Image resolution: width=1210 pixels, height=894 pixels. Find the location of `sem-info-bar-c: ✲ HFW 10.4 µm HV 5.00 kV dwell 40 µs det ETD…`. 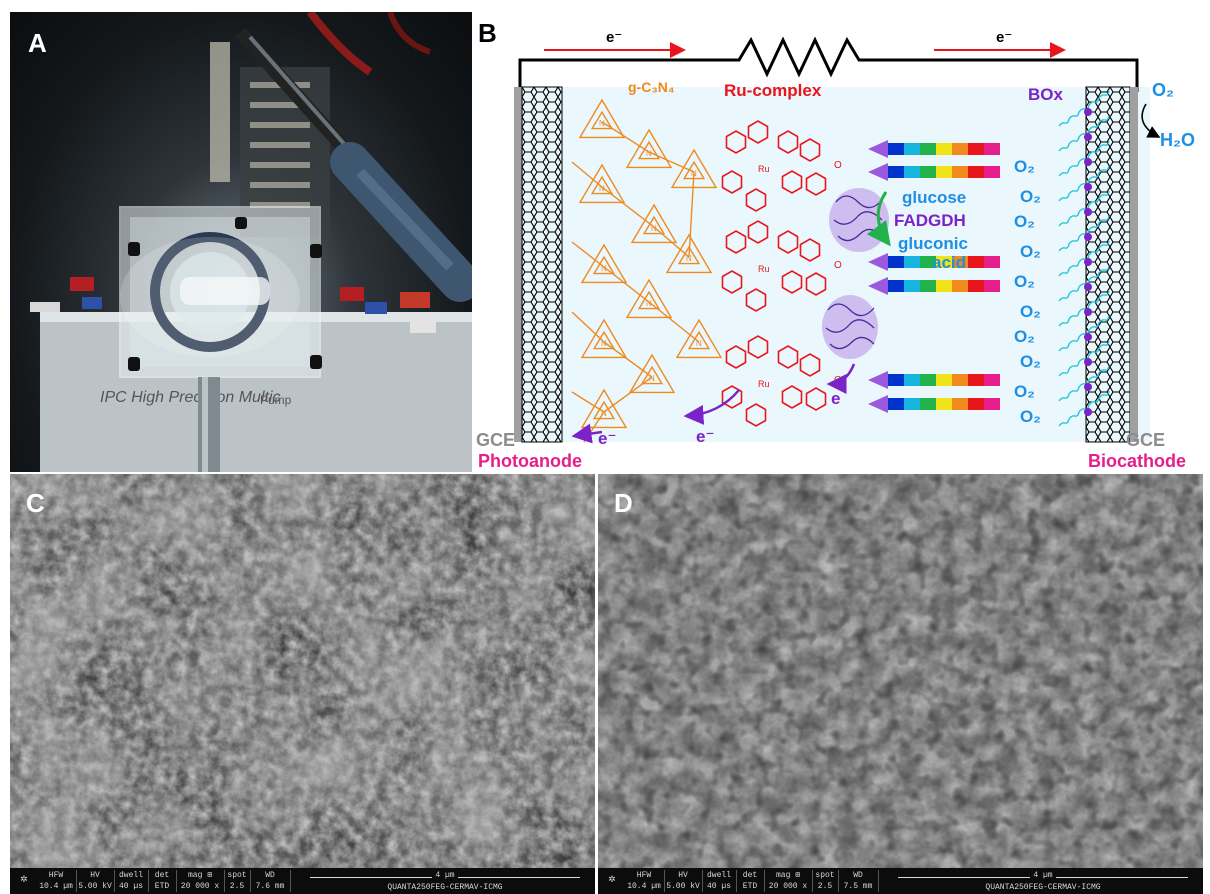

sem-info-bar-c: ✲ HFW 10.4 µm HV 5.00 kV dwell 40 µs det ETD… is located at coordinates (302, 881).